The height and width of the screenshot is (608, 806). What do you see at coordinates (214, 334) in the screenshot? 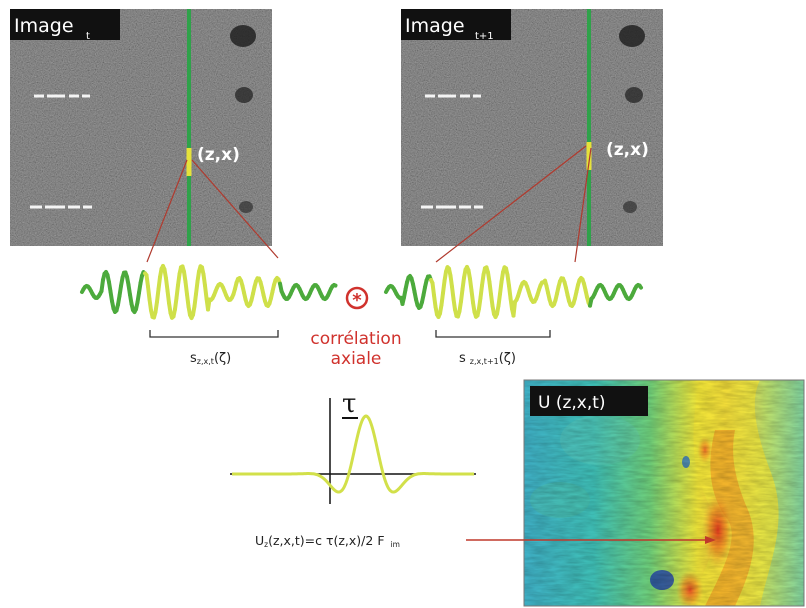
I see `signal-bracket-t` at bounding box center [214, 334].